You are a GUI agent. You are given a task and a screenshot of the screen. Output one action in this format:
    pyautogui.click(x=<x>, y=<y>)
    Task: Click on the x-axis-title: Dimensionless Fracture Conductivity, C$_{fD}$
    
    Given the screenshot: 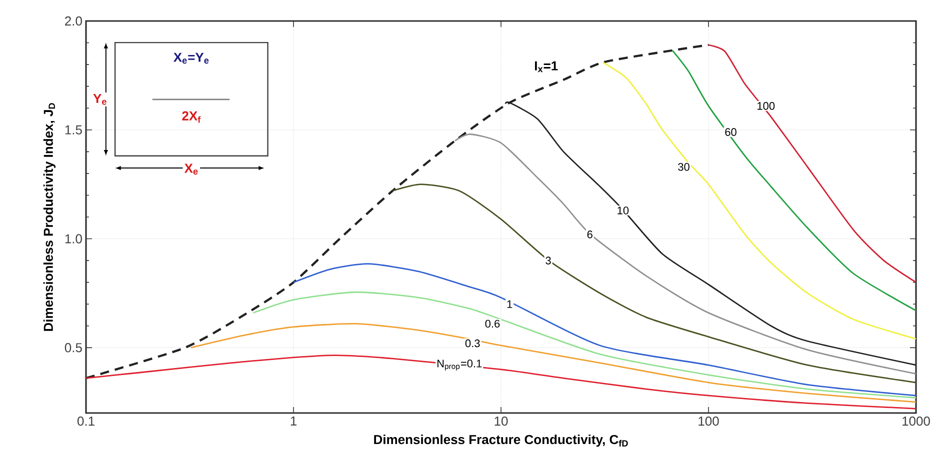 What is the action you would take?
    pyautogui.click(x=501, y=440)
    